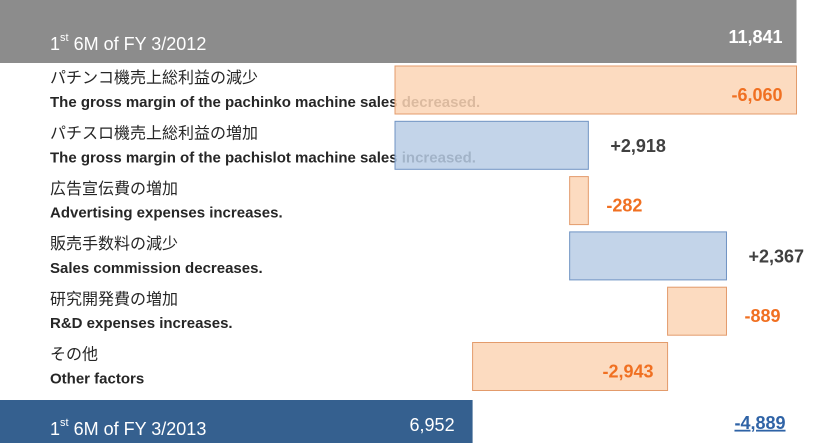 This screenshot has width=825, height=443. I want to click on net-value: -4,889, so click(759, 423).